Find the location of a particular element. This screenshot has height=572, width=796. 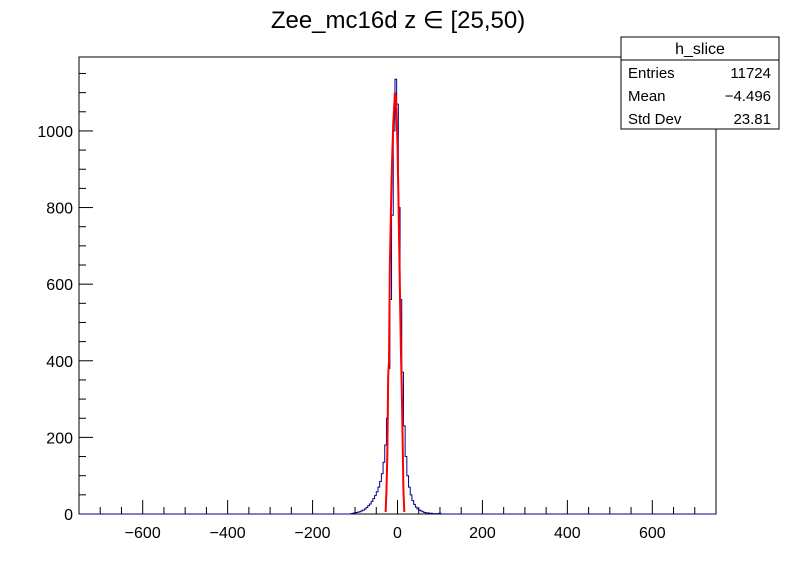

stats-title: h_slice is located at coordinates (700, 49).